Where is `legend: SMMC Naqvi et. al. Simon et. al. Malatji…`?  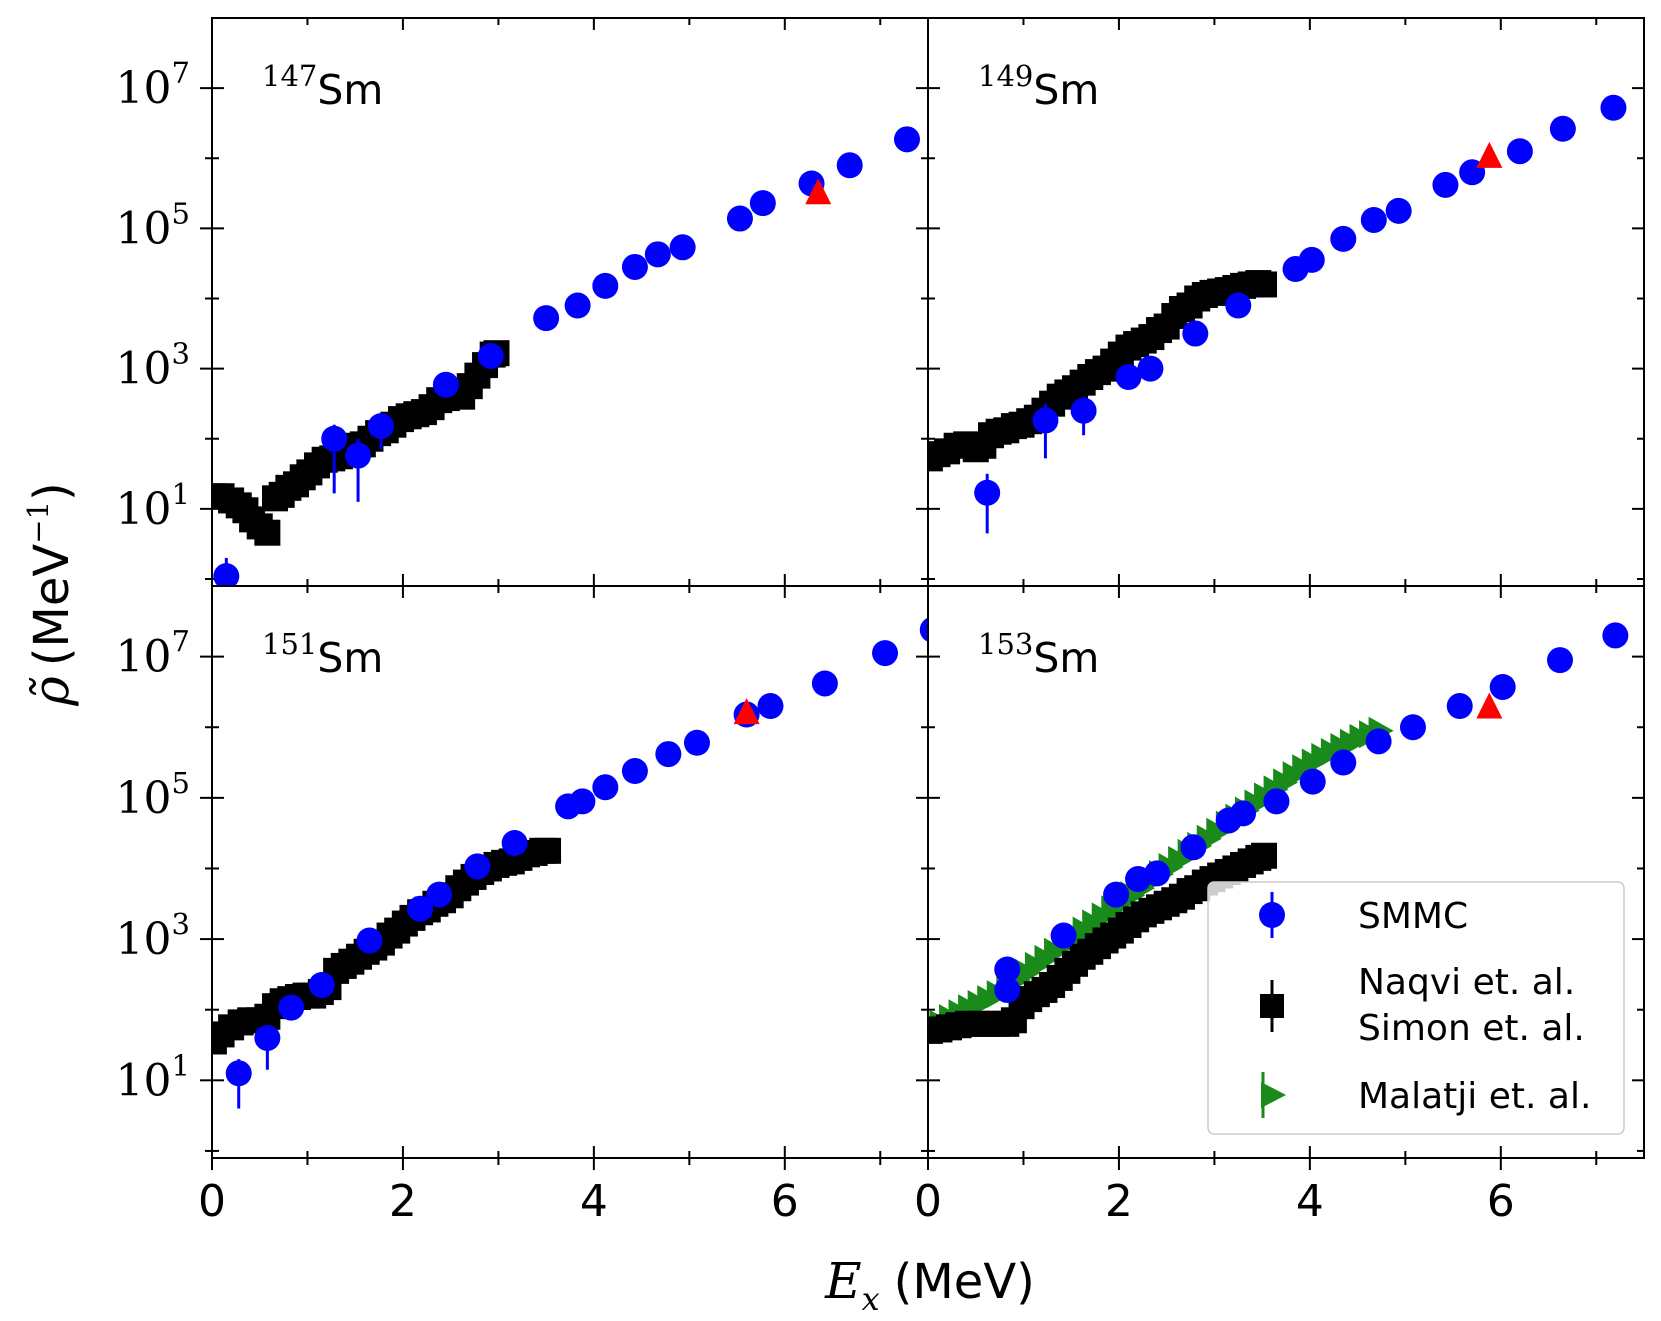 legend: SMMC Naqvi et. al. Simon et. al. Malatji… is located at coordinates (1416, 1008).